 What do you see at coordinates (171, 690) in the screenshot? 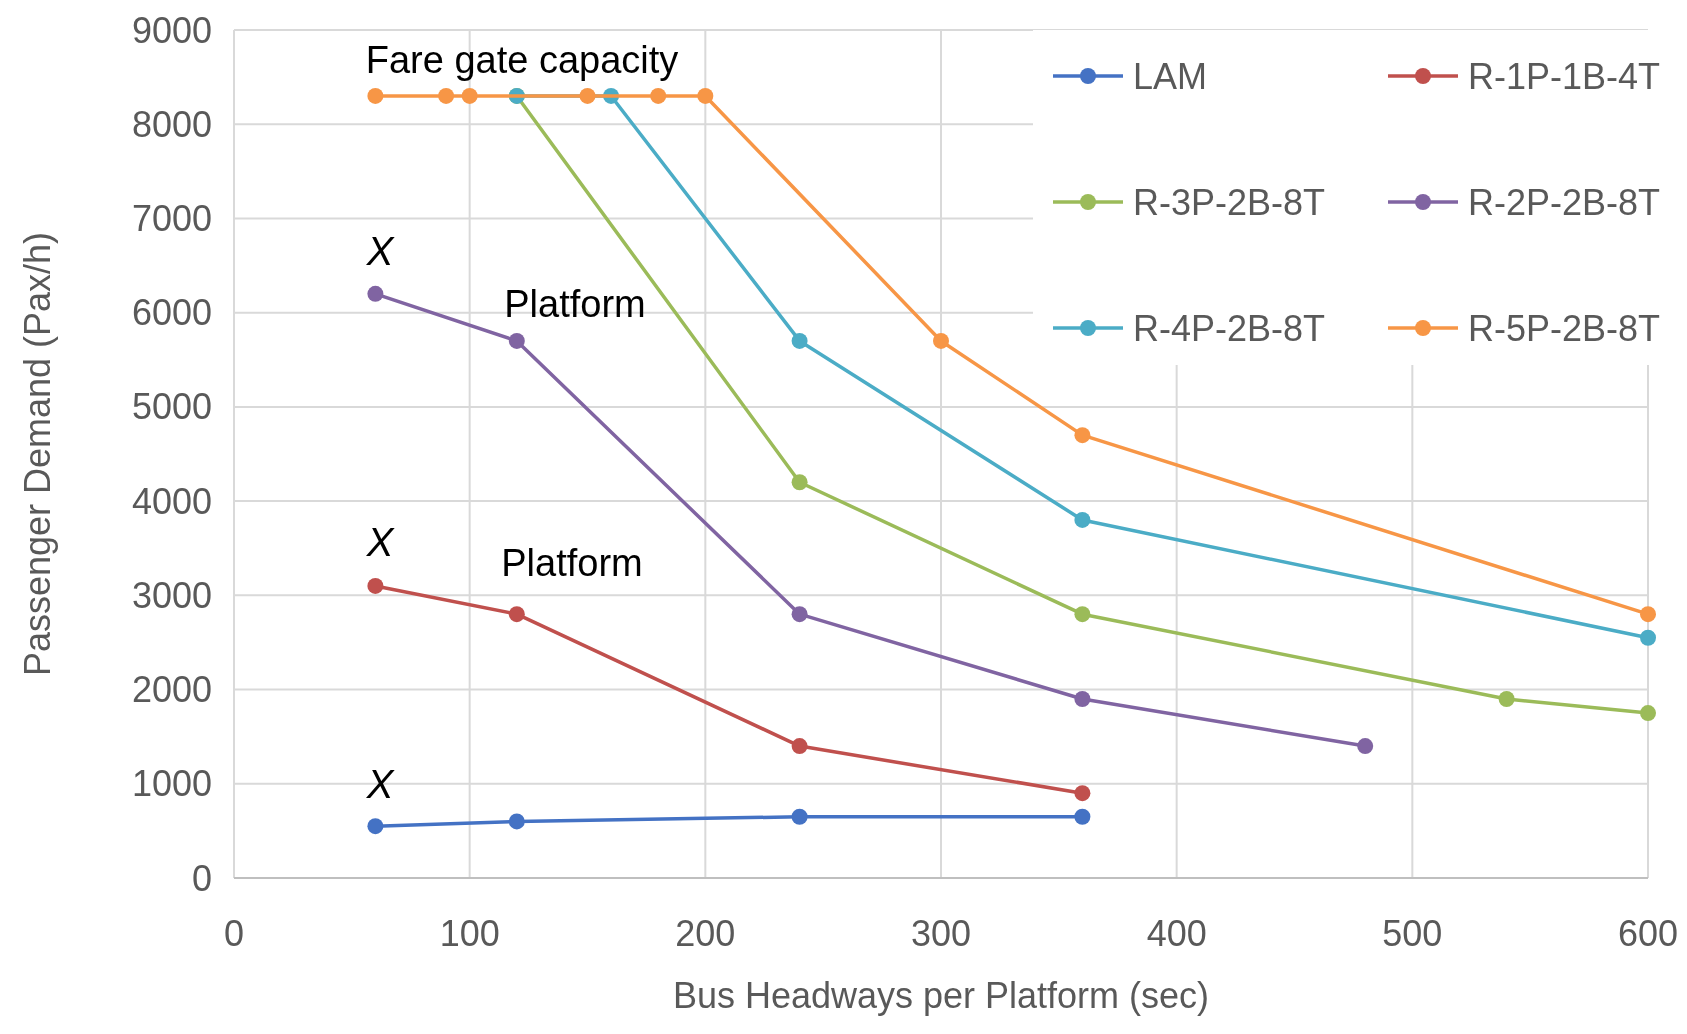
I see `y-tick-label: 2000` at bounding box center [171, 690].